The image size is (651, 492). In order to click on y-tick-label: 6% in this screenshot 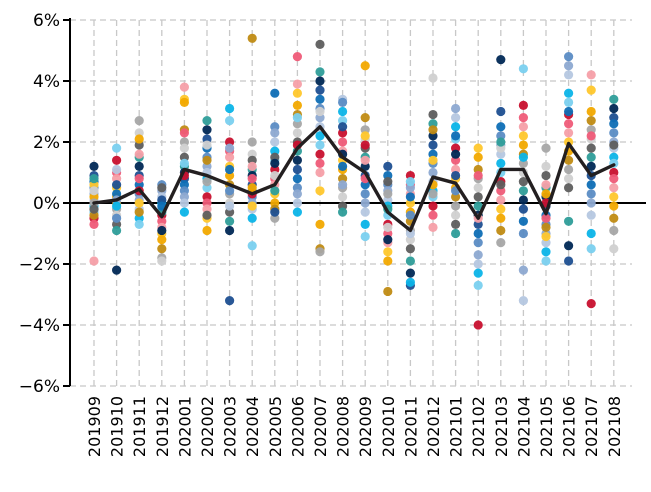, I will do `click(46, 21)`.